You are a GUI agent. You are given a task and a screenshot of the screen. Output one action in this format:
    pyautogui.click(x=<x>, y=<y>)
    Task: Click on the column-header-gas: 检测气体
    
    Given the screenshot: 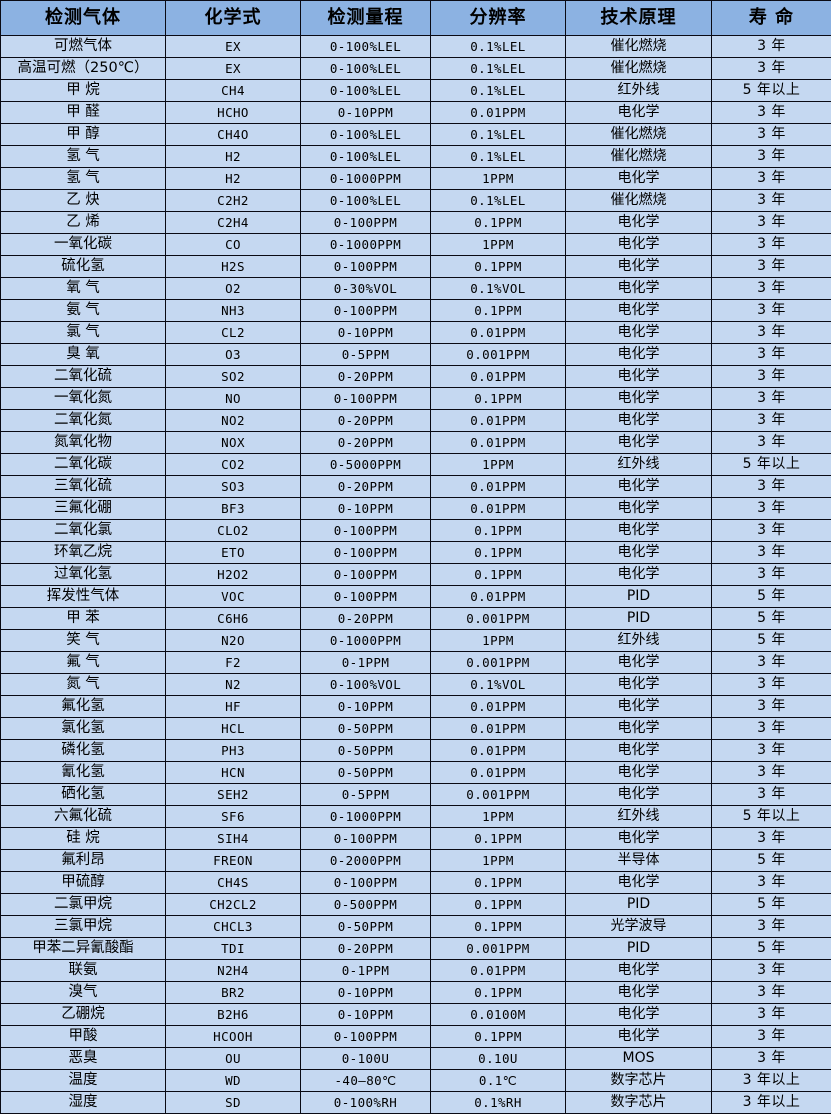 What is the action you would take?
    pyautogui.click(x=83, y=18)
    